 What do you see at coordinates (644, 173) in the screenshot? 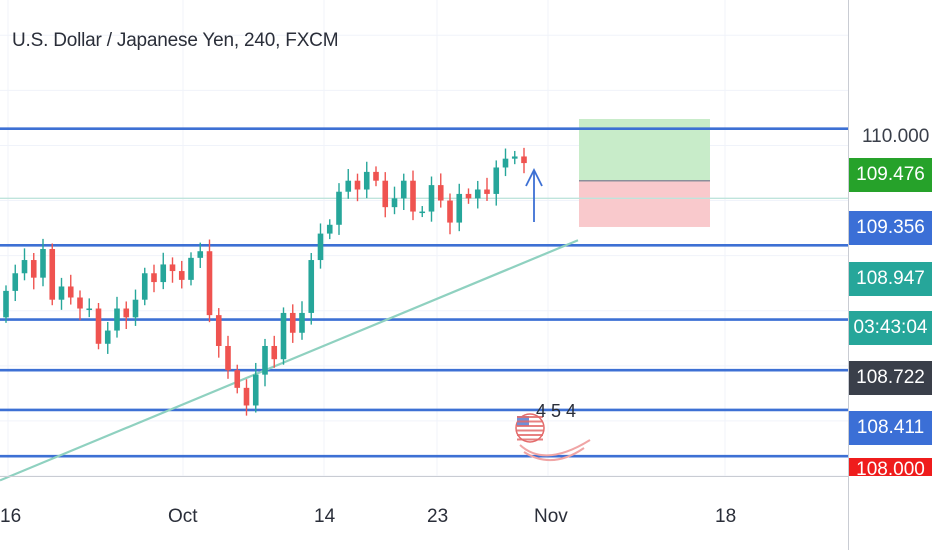
I see `long-position-tool` at bounding box center [644, 173].